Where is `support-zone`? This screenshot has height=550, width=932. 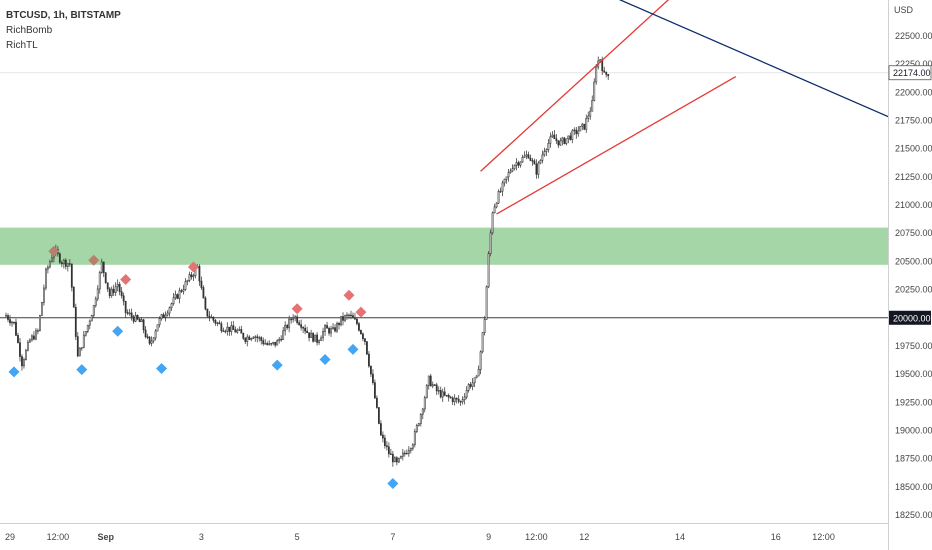
support-zone is located at coordinates (444, 246).